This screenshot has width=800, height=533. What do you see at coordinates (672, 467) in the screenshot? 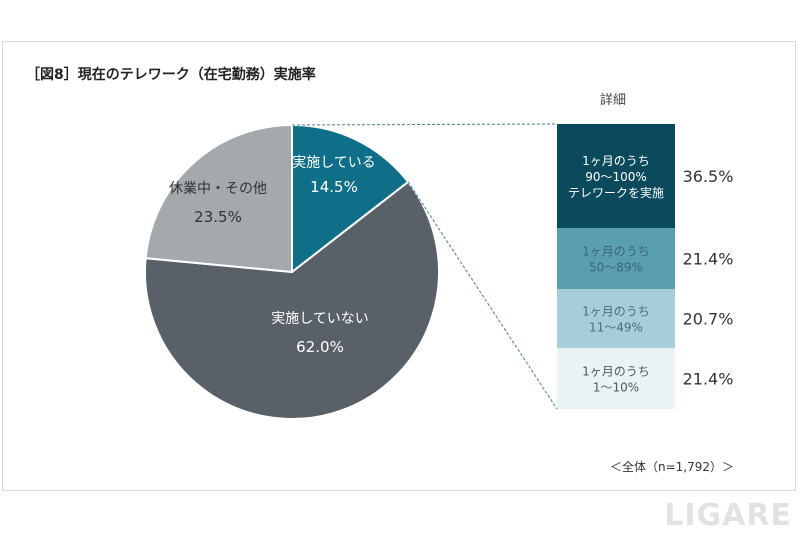
I see `sample-note: ＜全体（n=1,792）＞` at bounding box center [672, 467].